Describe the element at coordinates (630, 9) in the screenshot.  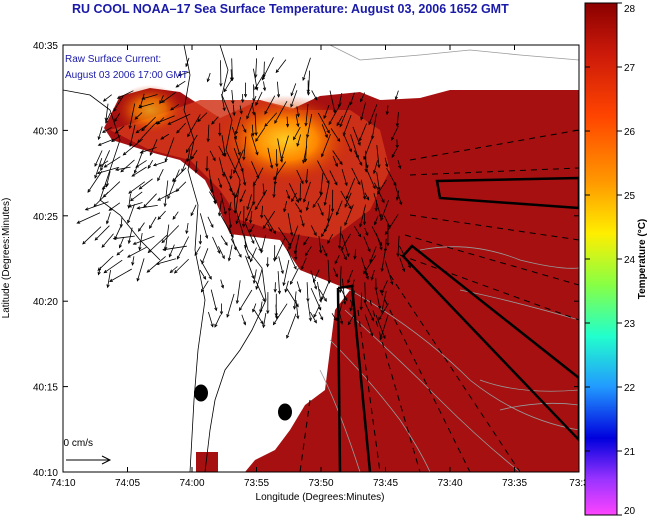
I see `colorbar-tick-label: 28` at that location.